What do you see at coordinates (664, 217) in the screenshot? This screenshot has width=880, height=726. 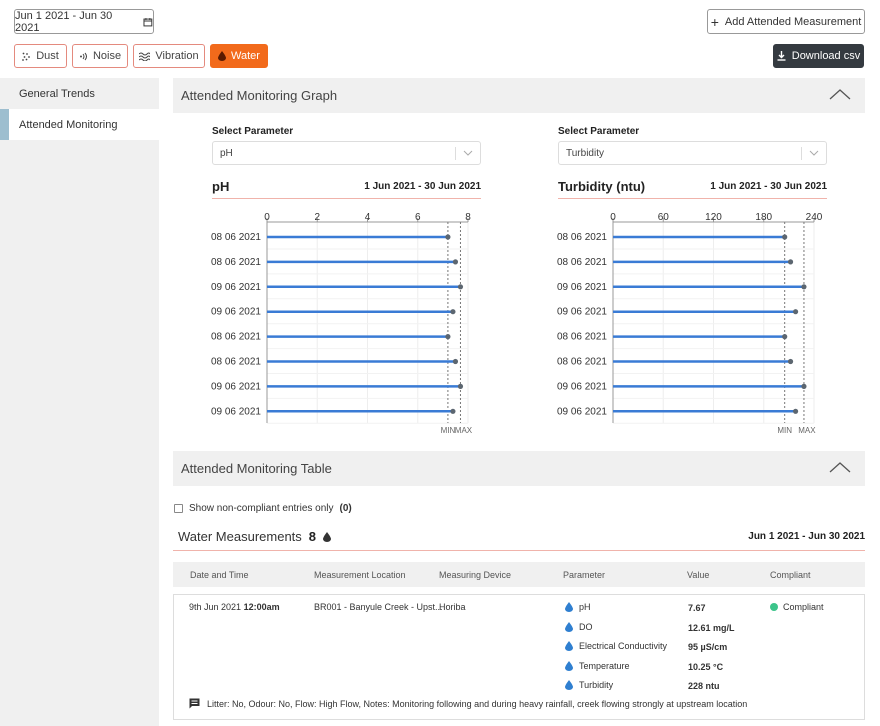 I see `tick-label: 60` at bounding box center [664, 217].